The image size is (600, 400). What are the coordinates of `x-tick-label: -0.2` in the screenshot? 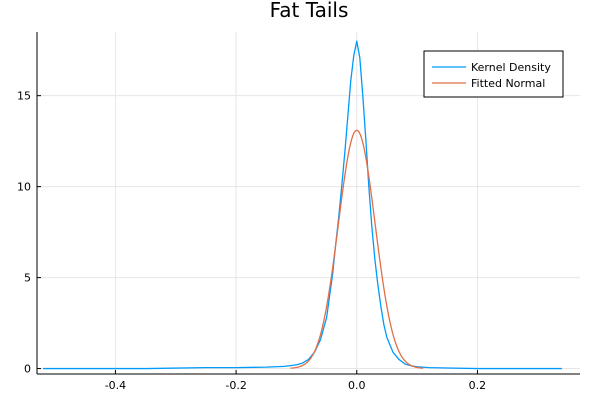 It's located at (235, 385).